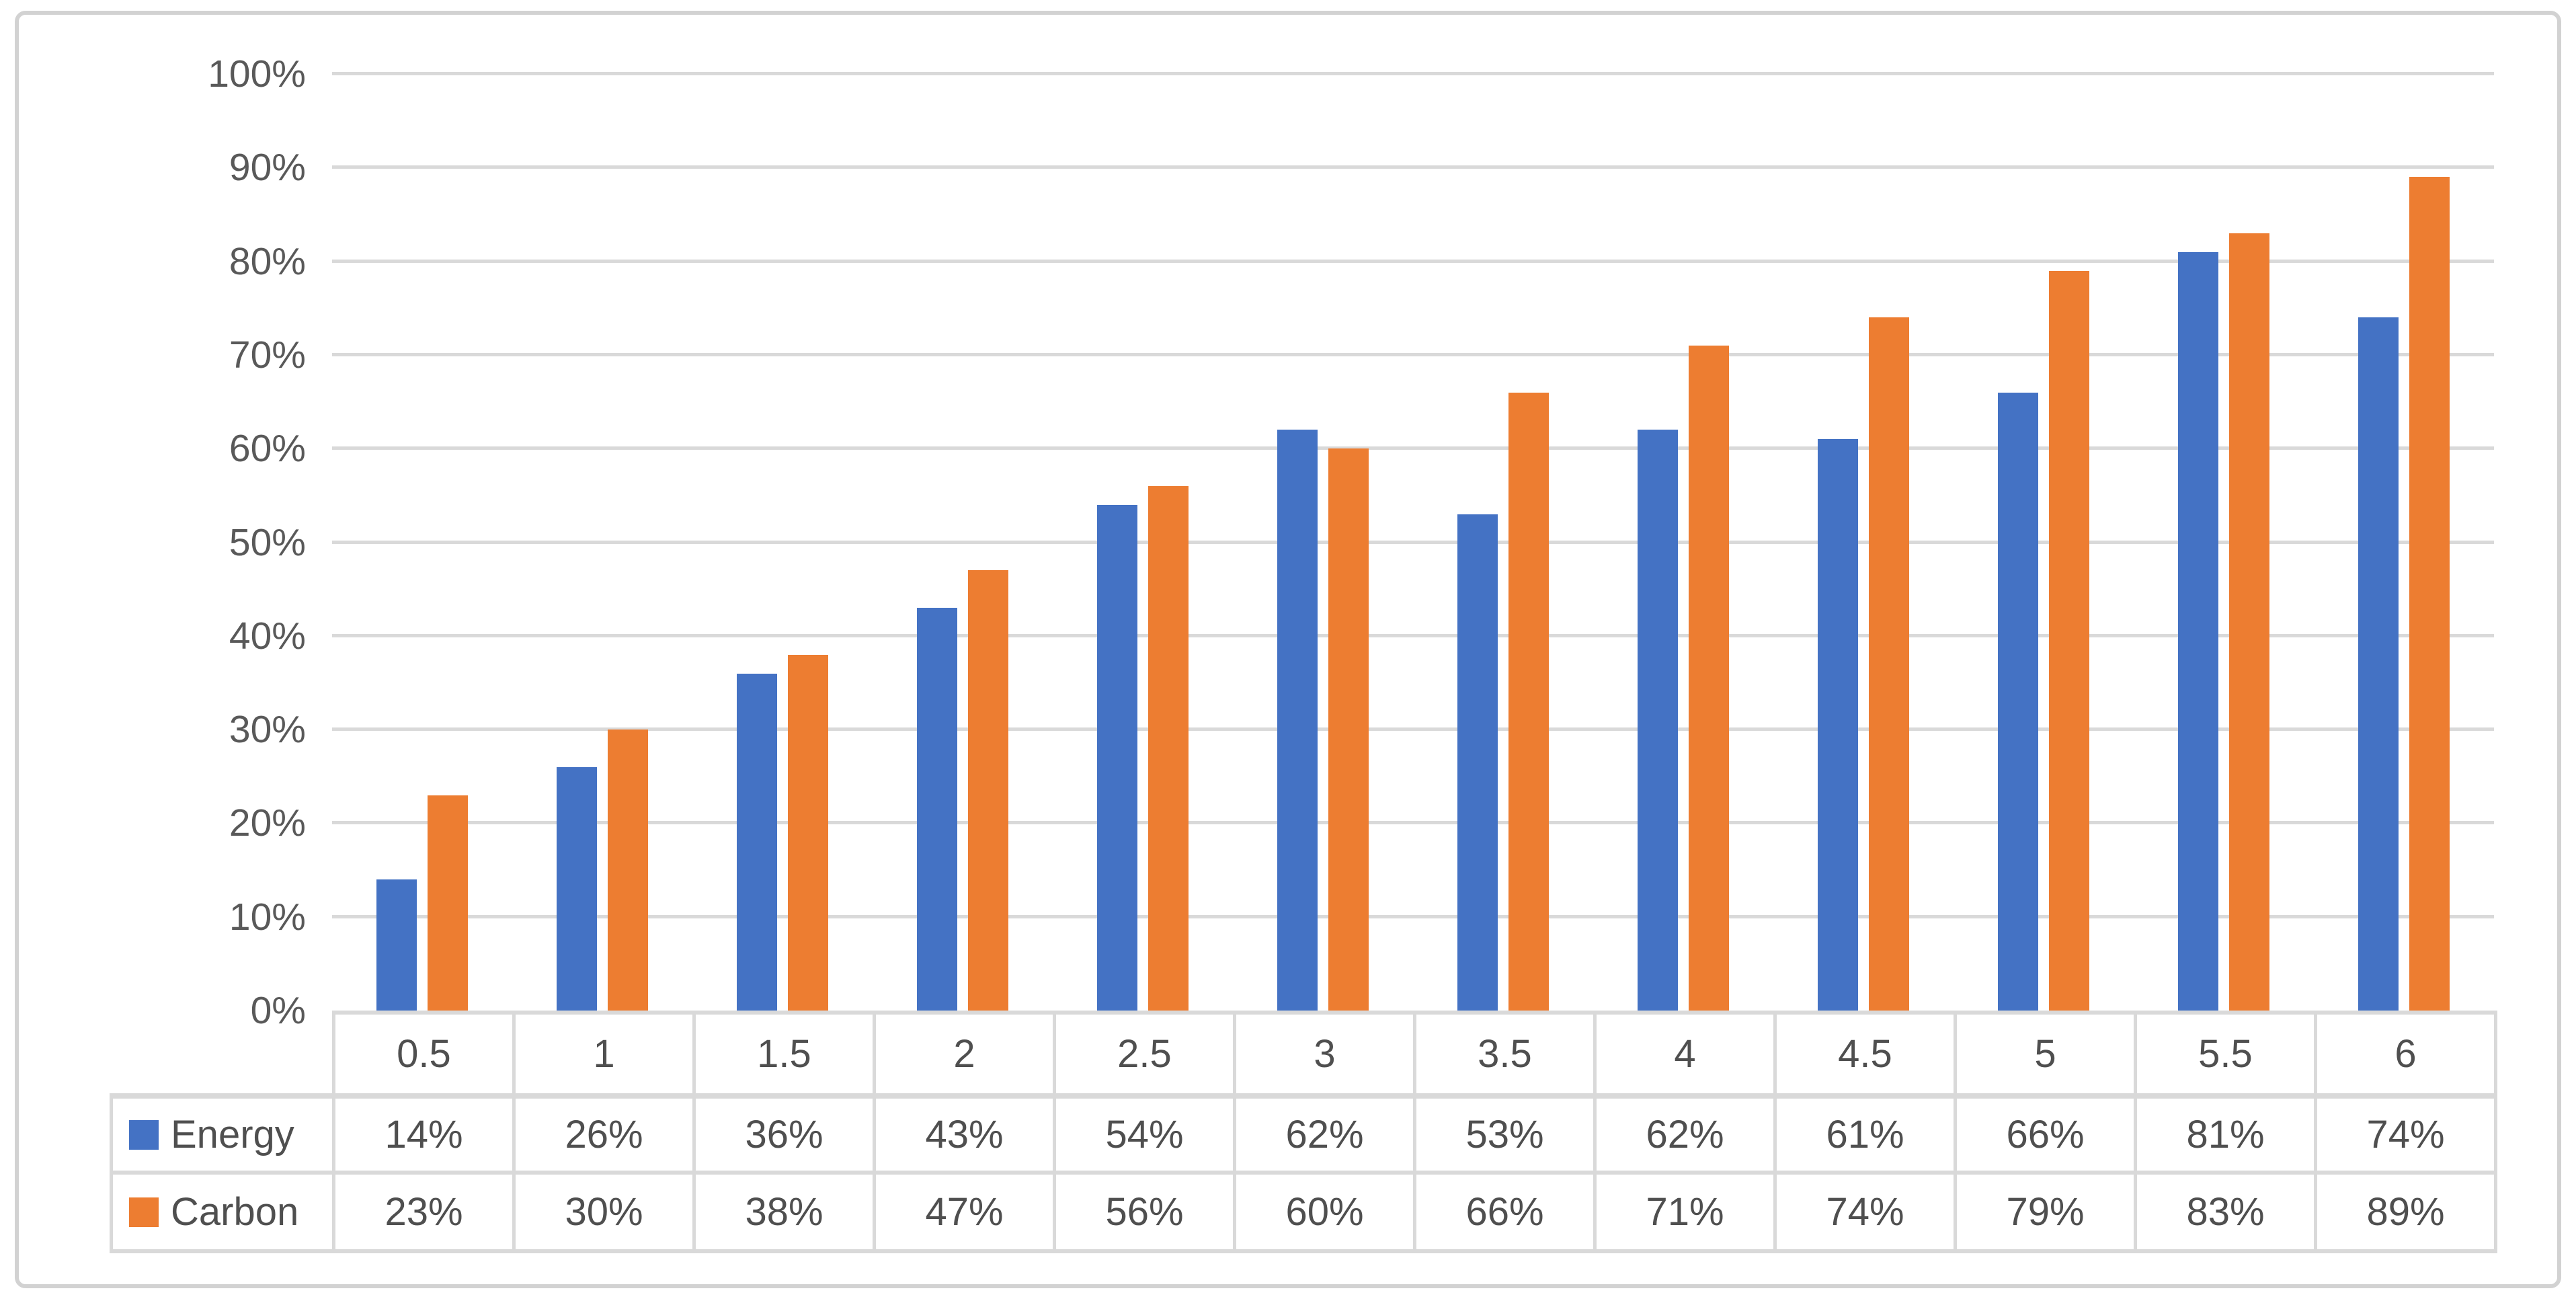 This screenshot has width=2576, height=1301. What do you see at coordinates (1146, 1212) in the screenshot?
I see `value-cell-carbon-2.5: 56%` at bounding box center [1146, 1212].